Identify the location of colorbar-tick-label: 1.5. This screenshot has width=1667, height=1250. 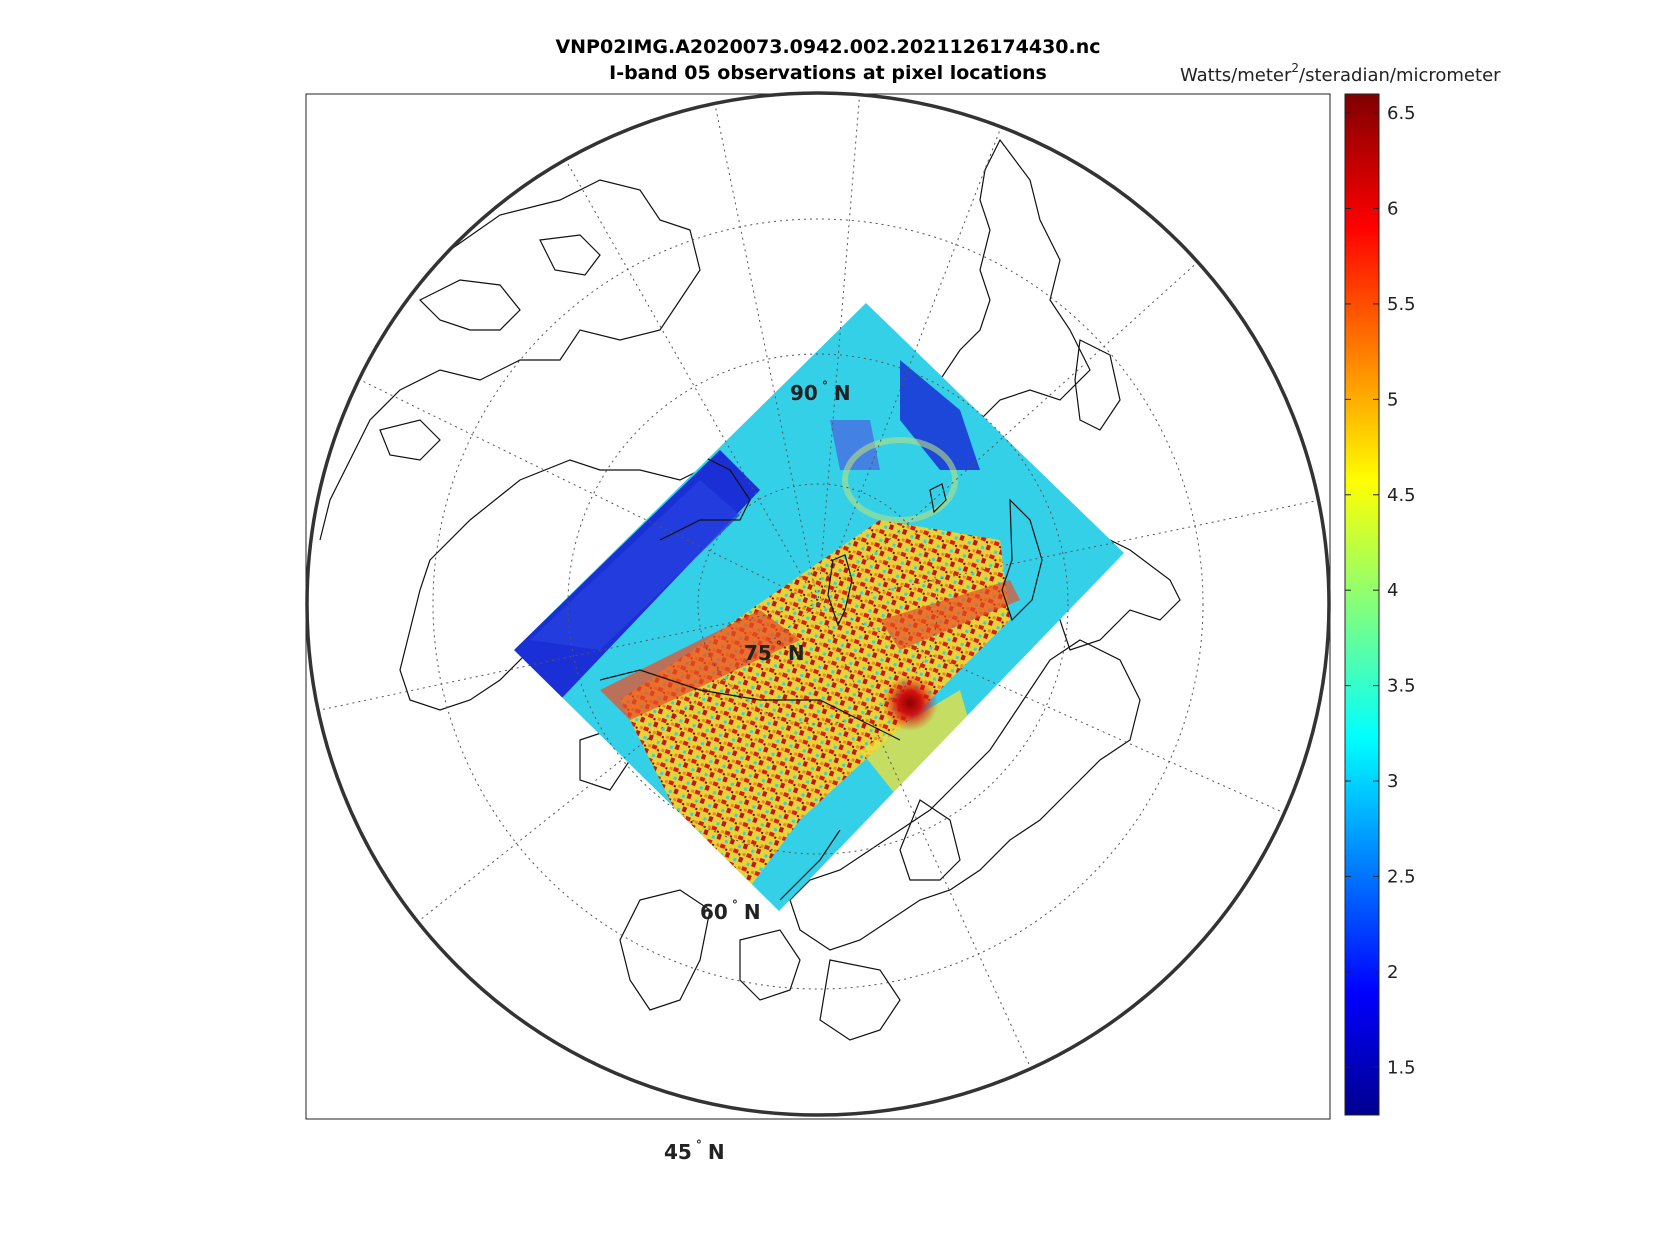
(1401, 1067).